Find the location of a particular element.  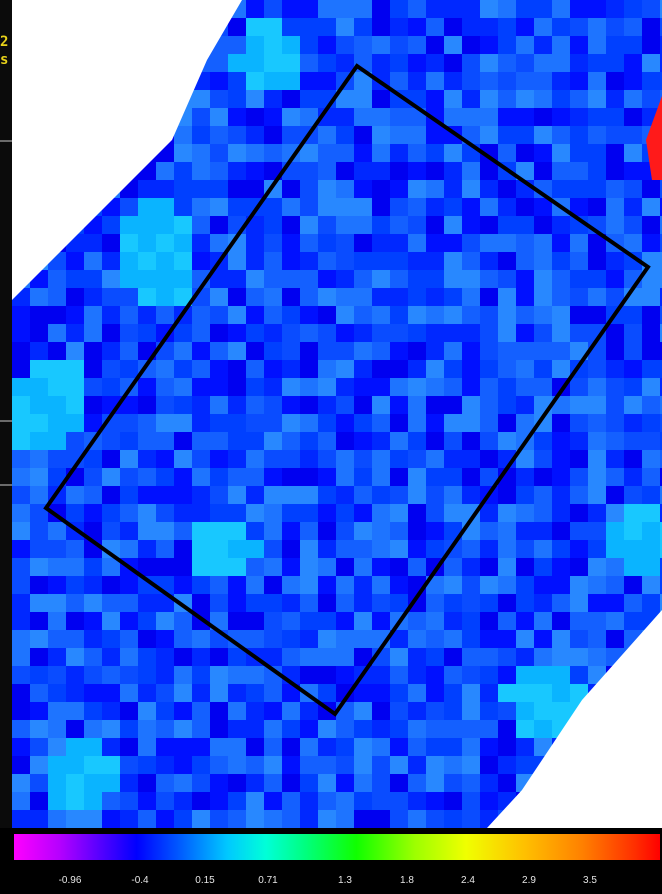

colorbar: -0.96 -0.4 0.15 0.71 1.3 1.8 2.4 2.9 3.5 is located at coordinates (337, 861).